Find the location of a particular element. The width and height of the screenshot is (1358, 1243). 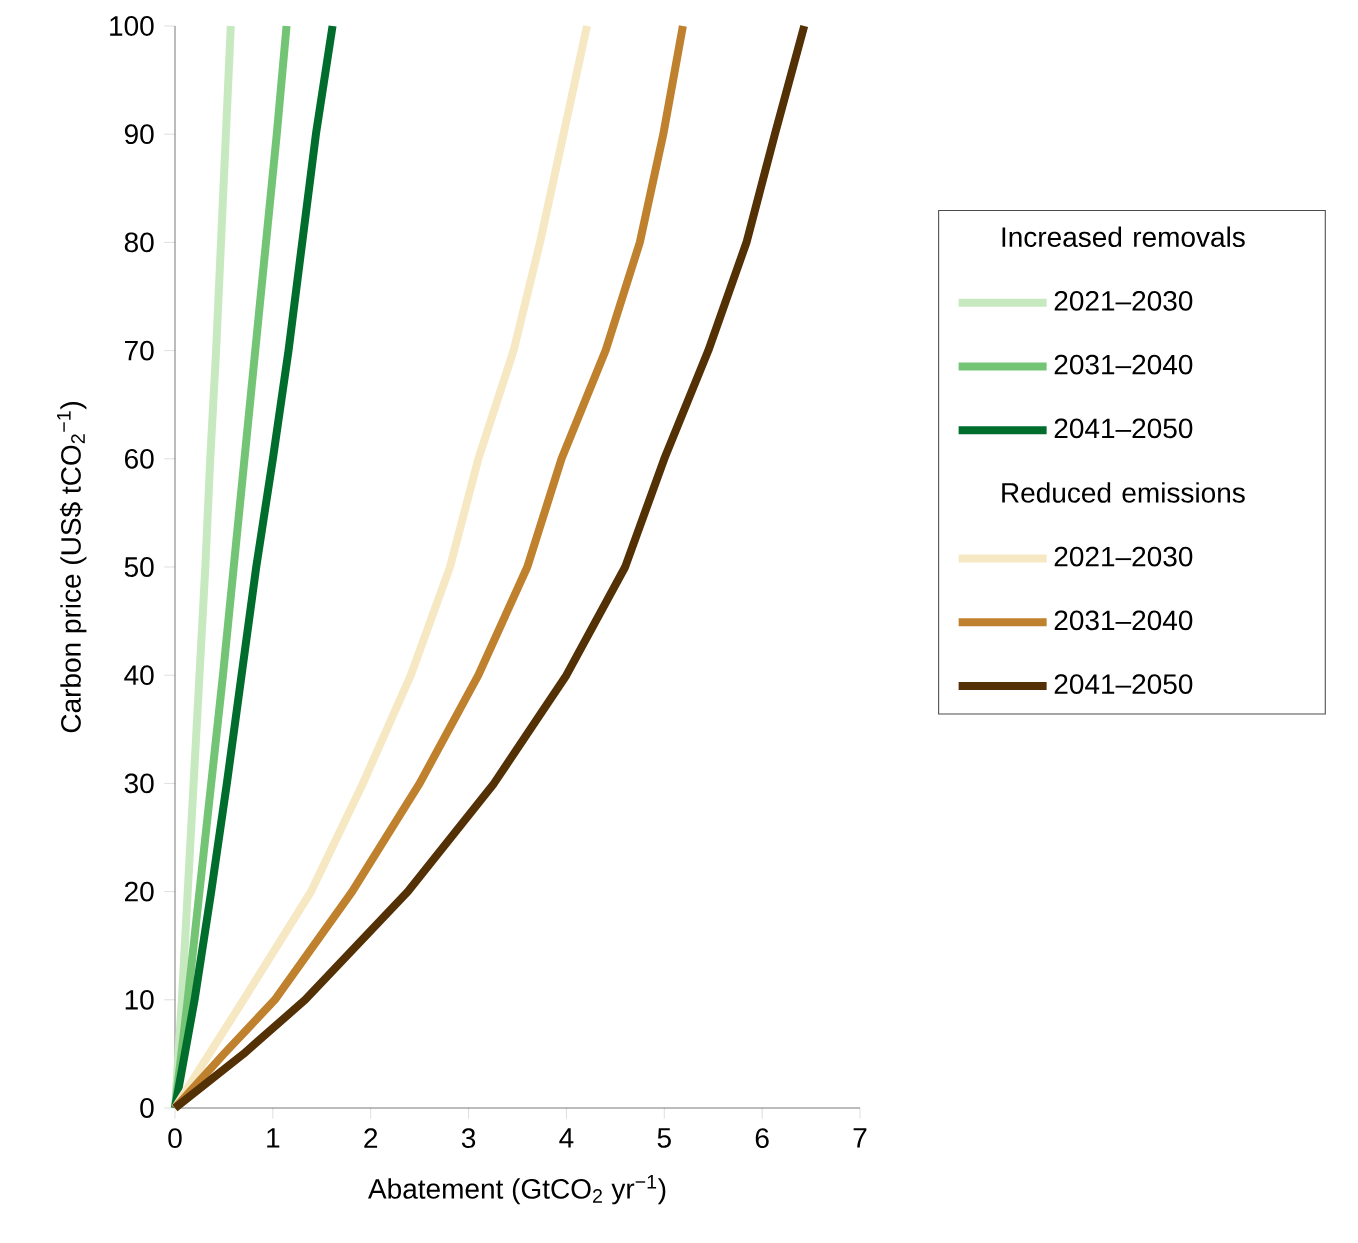

x-tick-label: 1 is located at coordinates (273, 1138).